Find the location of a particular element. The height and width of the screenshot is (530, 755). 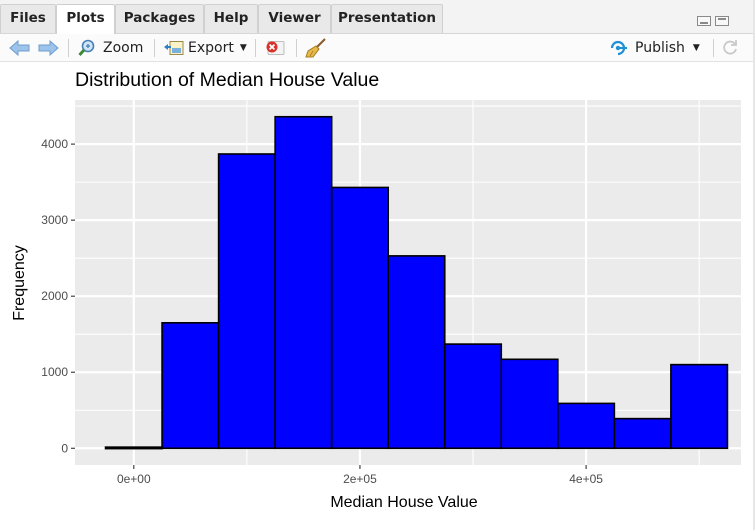

broom-icon is located at coordinates (315, 47).